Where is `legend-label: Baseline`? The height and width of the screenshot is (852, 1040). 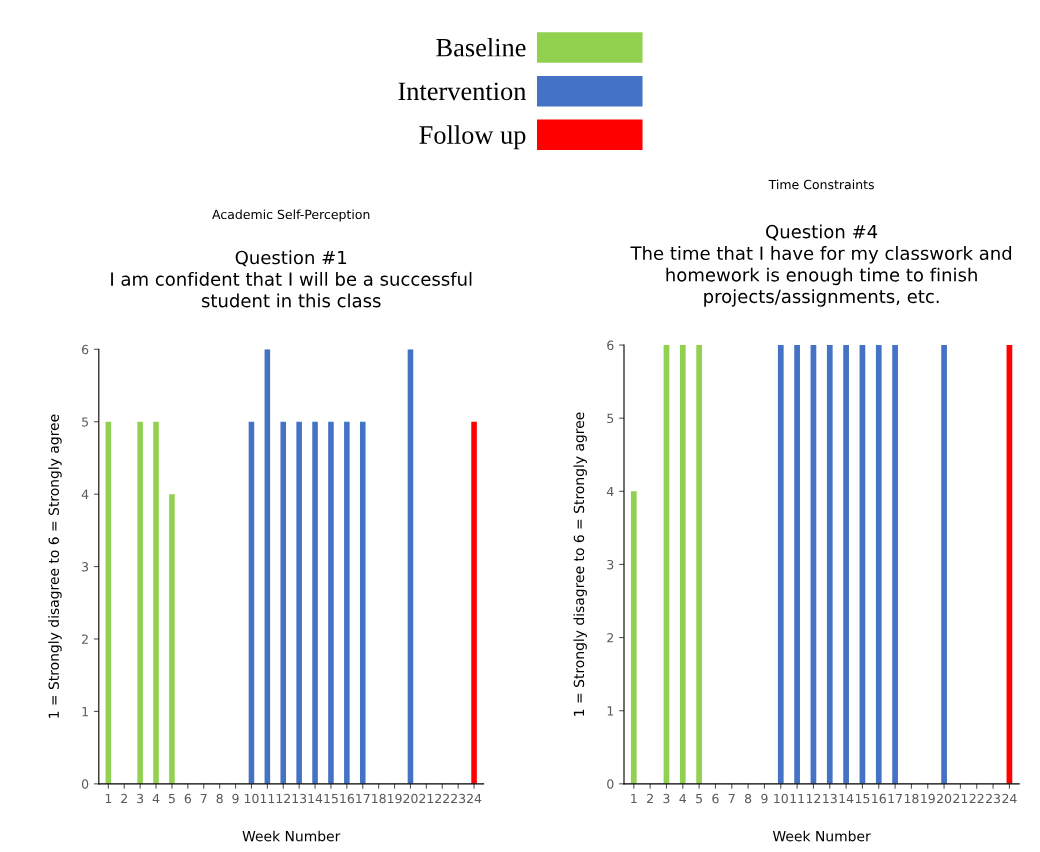 legend-label: Baseline is located at coordinates (481, 47).